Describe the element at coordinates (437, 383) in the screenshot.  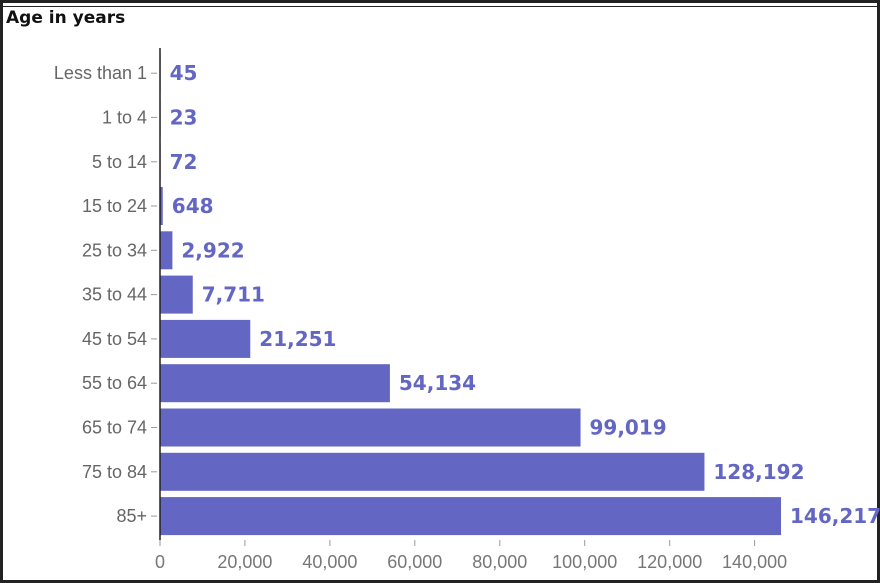
I see `data-label: 54,134` at that location.